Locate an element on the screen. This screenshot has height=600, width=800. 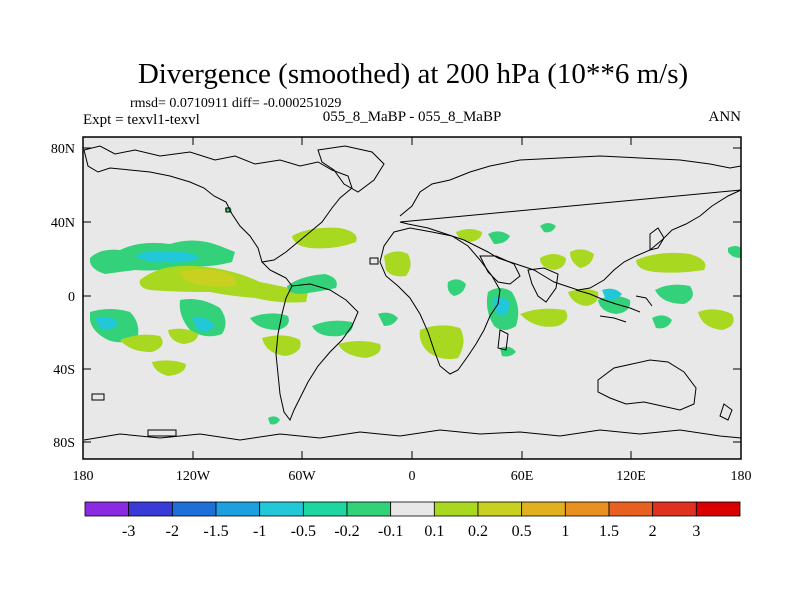
colorbar-label: 0.5 is located at coordinates (522, 531).